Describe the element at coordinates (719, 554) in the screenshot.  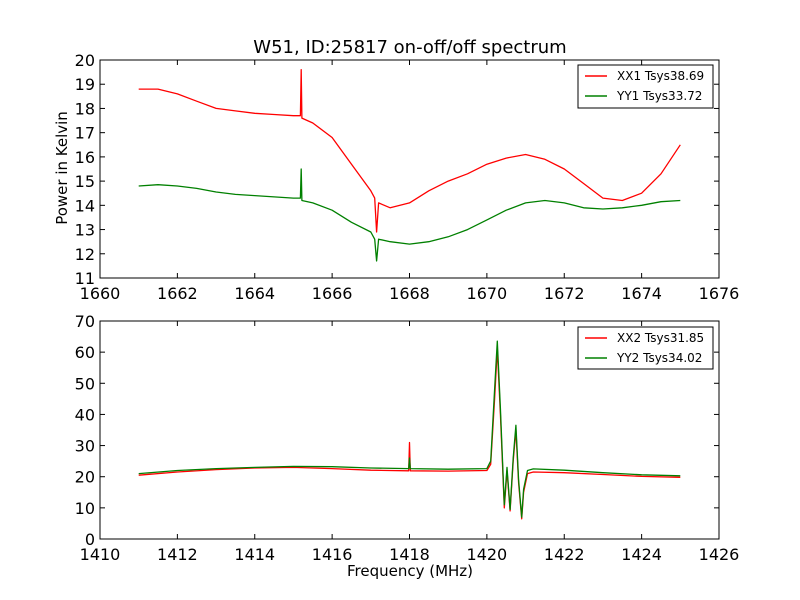
I see `bottom-x-tick-label: 1426` at that location.